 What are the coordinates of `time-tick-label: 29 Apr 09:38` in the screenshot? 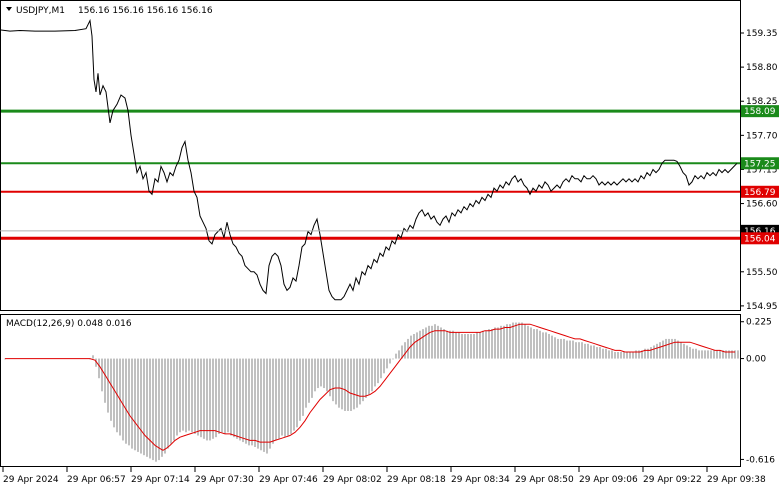 It's located at (736, 480).